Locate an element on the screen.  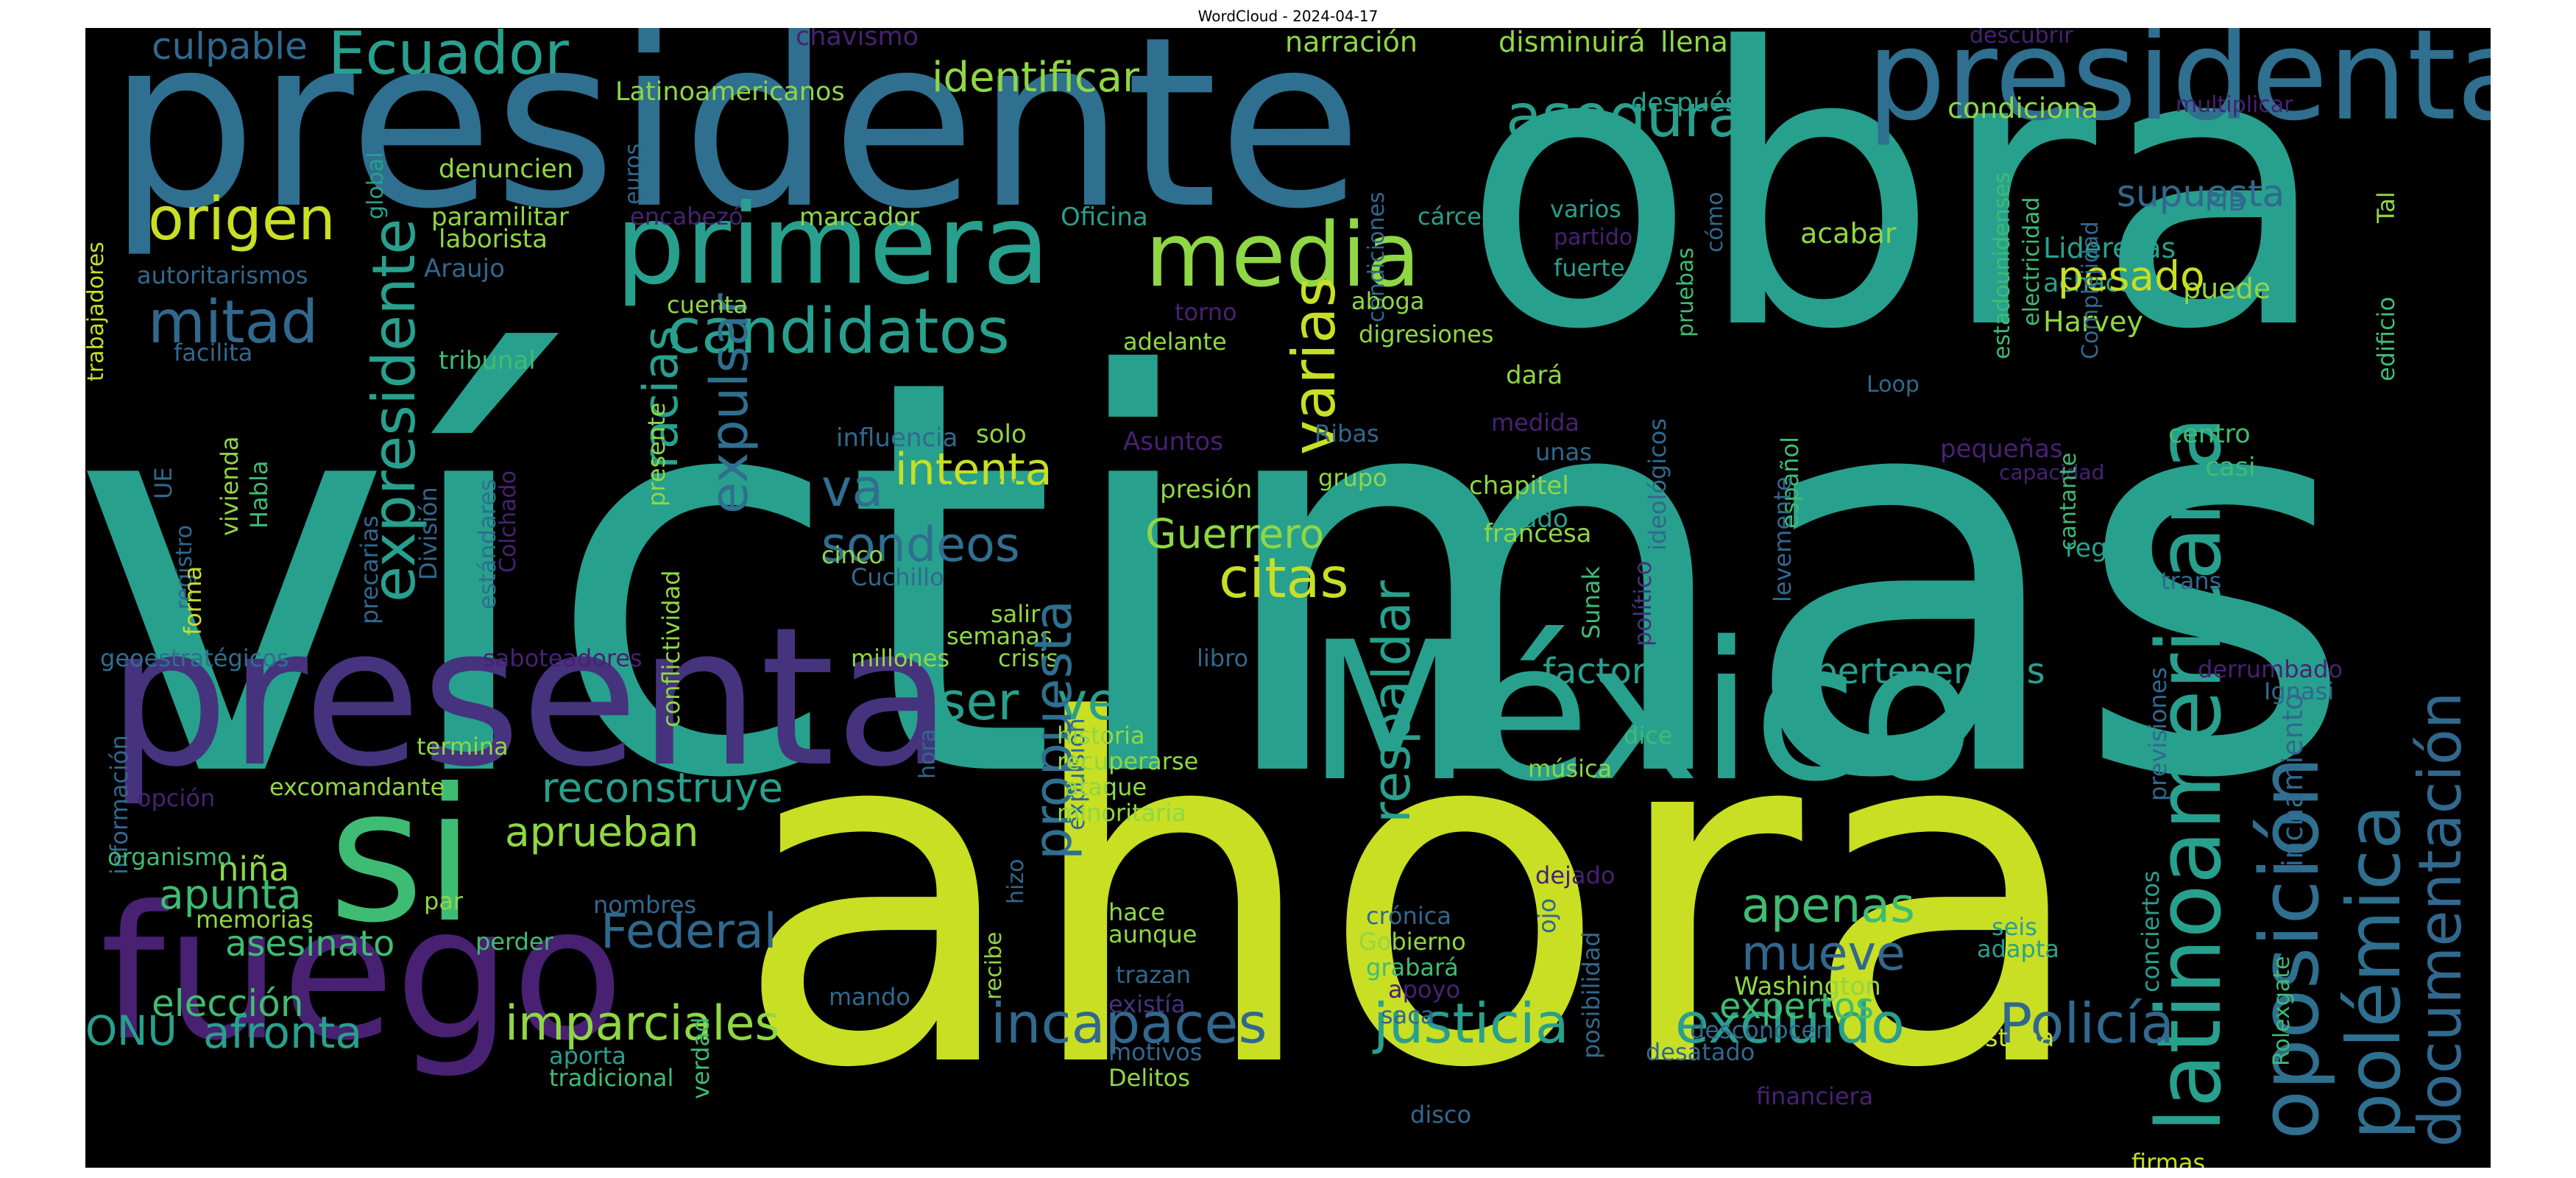
cloud-word: cárcel is located at coordinates (1453, 216).